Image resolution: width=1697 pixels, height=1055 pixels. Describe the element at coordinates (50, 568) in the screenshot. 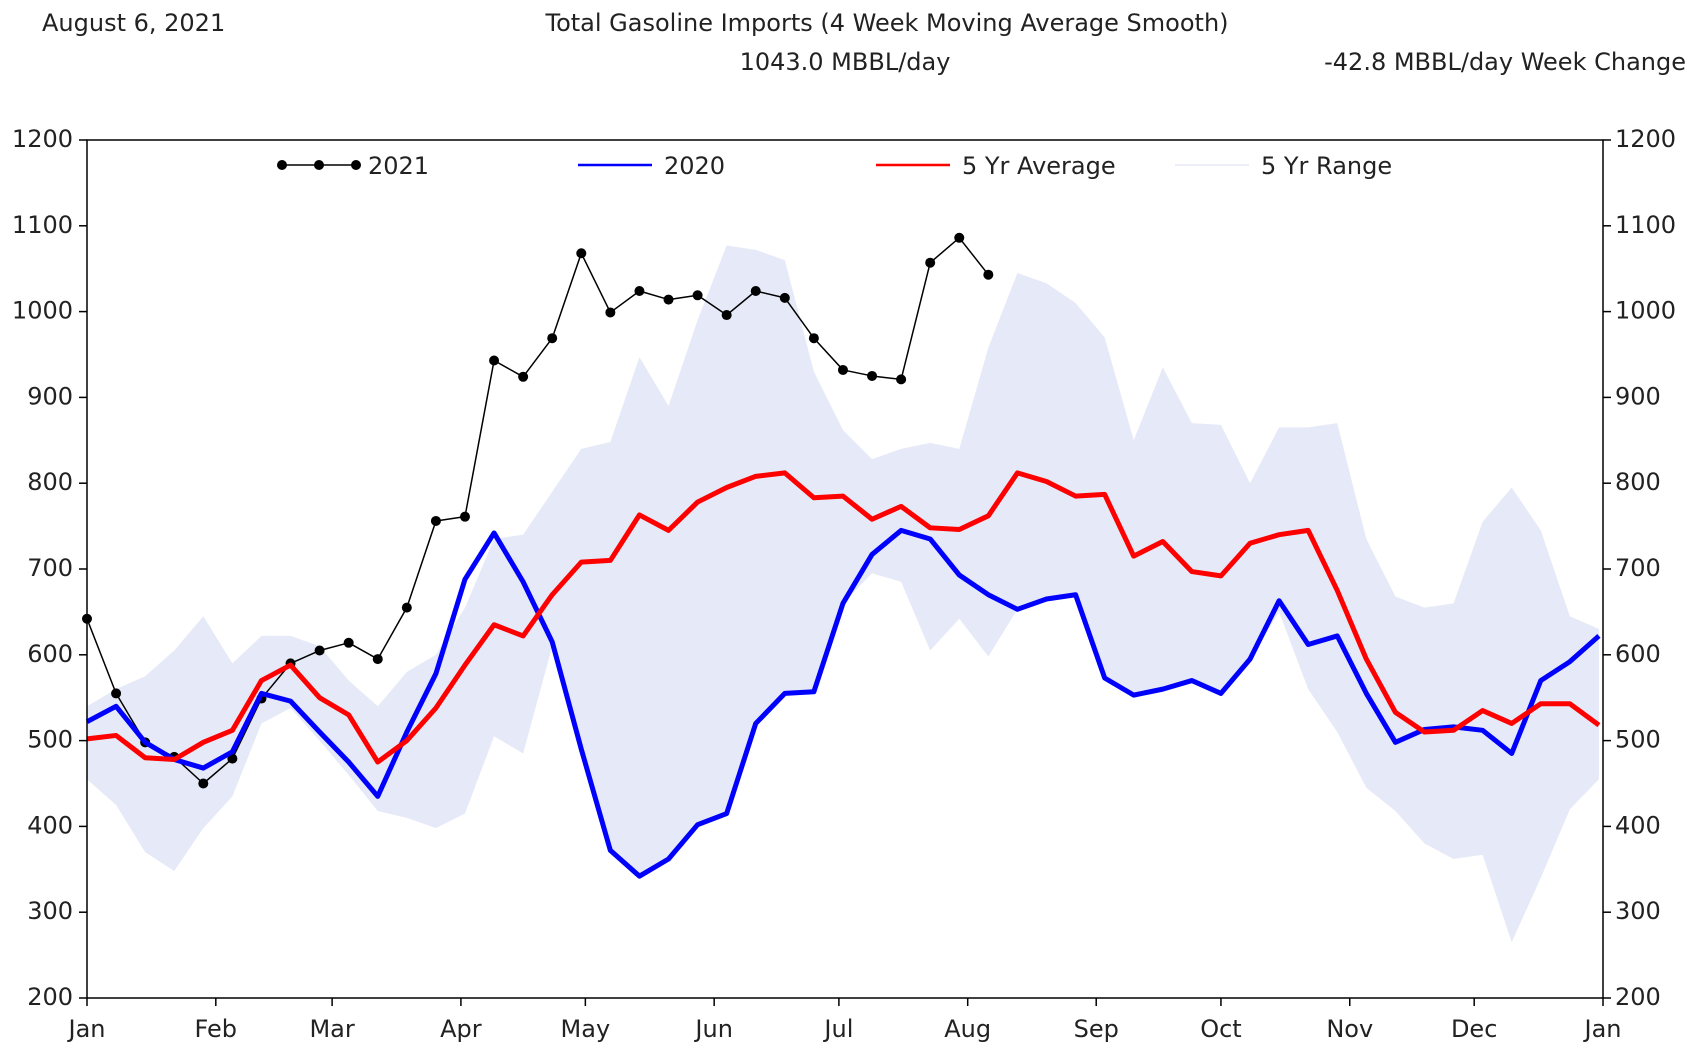

I see `y-tick-label: 700` at that location.